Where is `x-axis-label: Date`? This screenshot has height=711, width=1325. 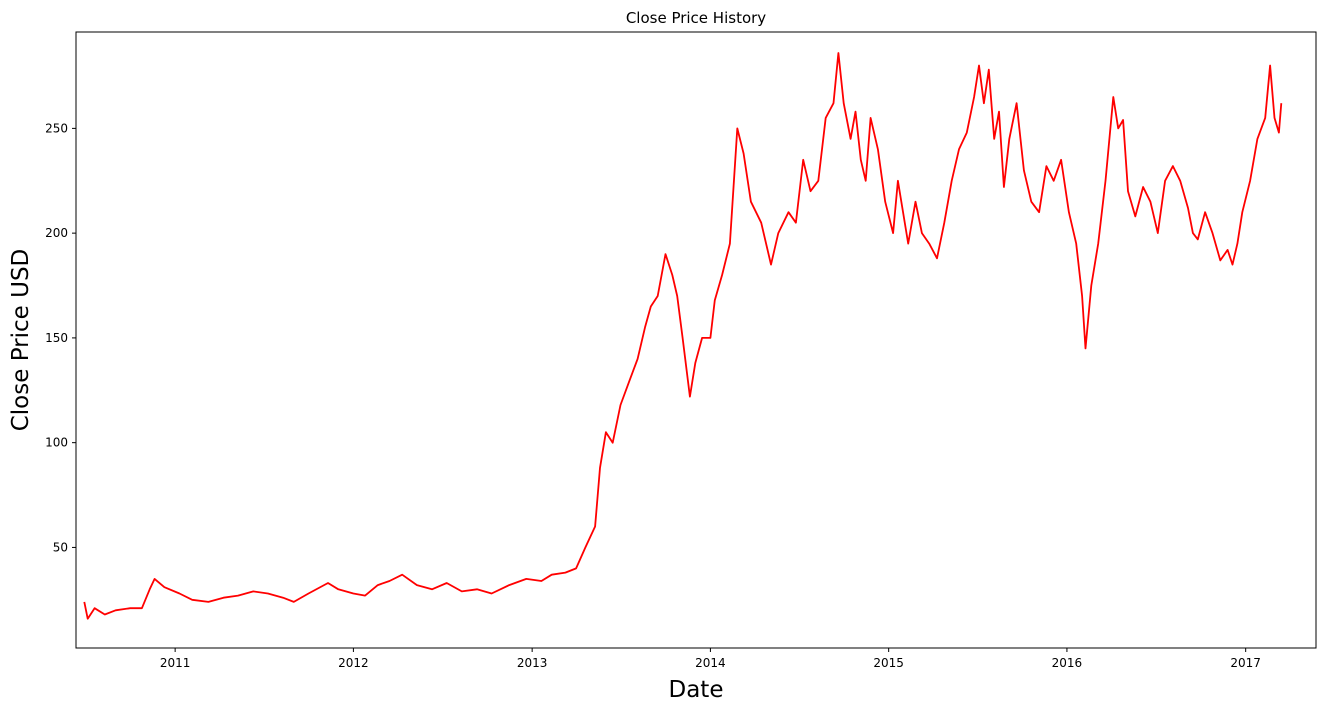
x-axis-label: Date is located at coordinates (696, 690).